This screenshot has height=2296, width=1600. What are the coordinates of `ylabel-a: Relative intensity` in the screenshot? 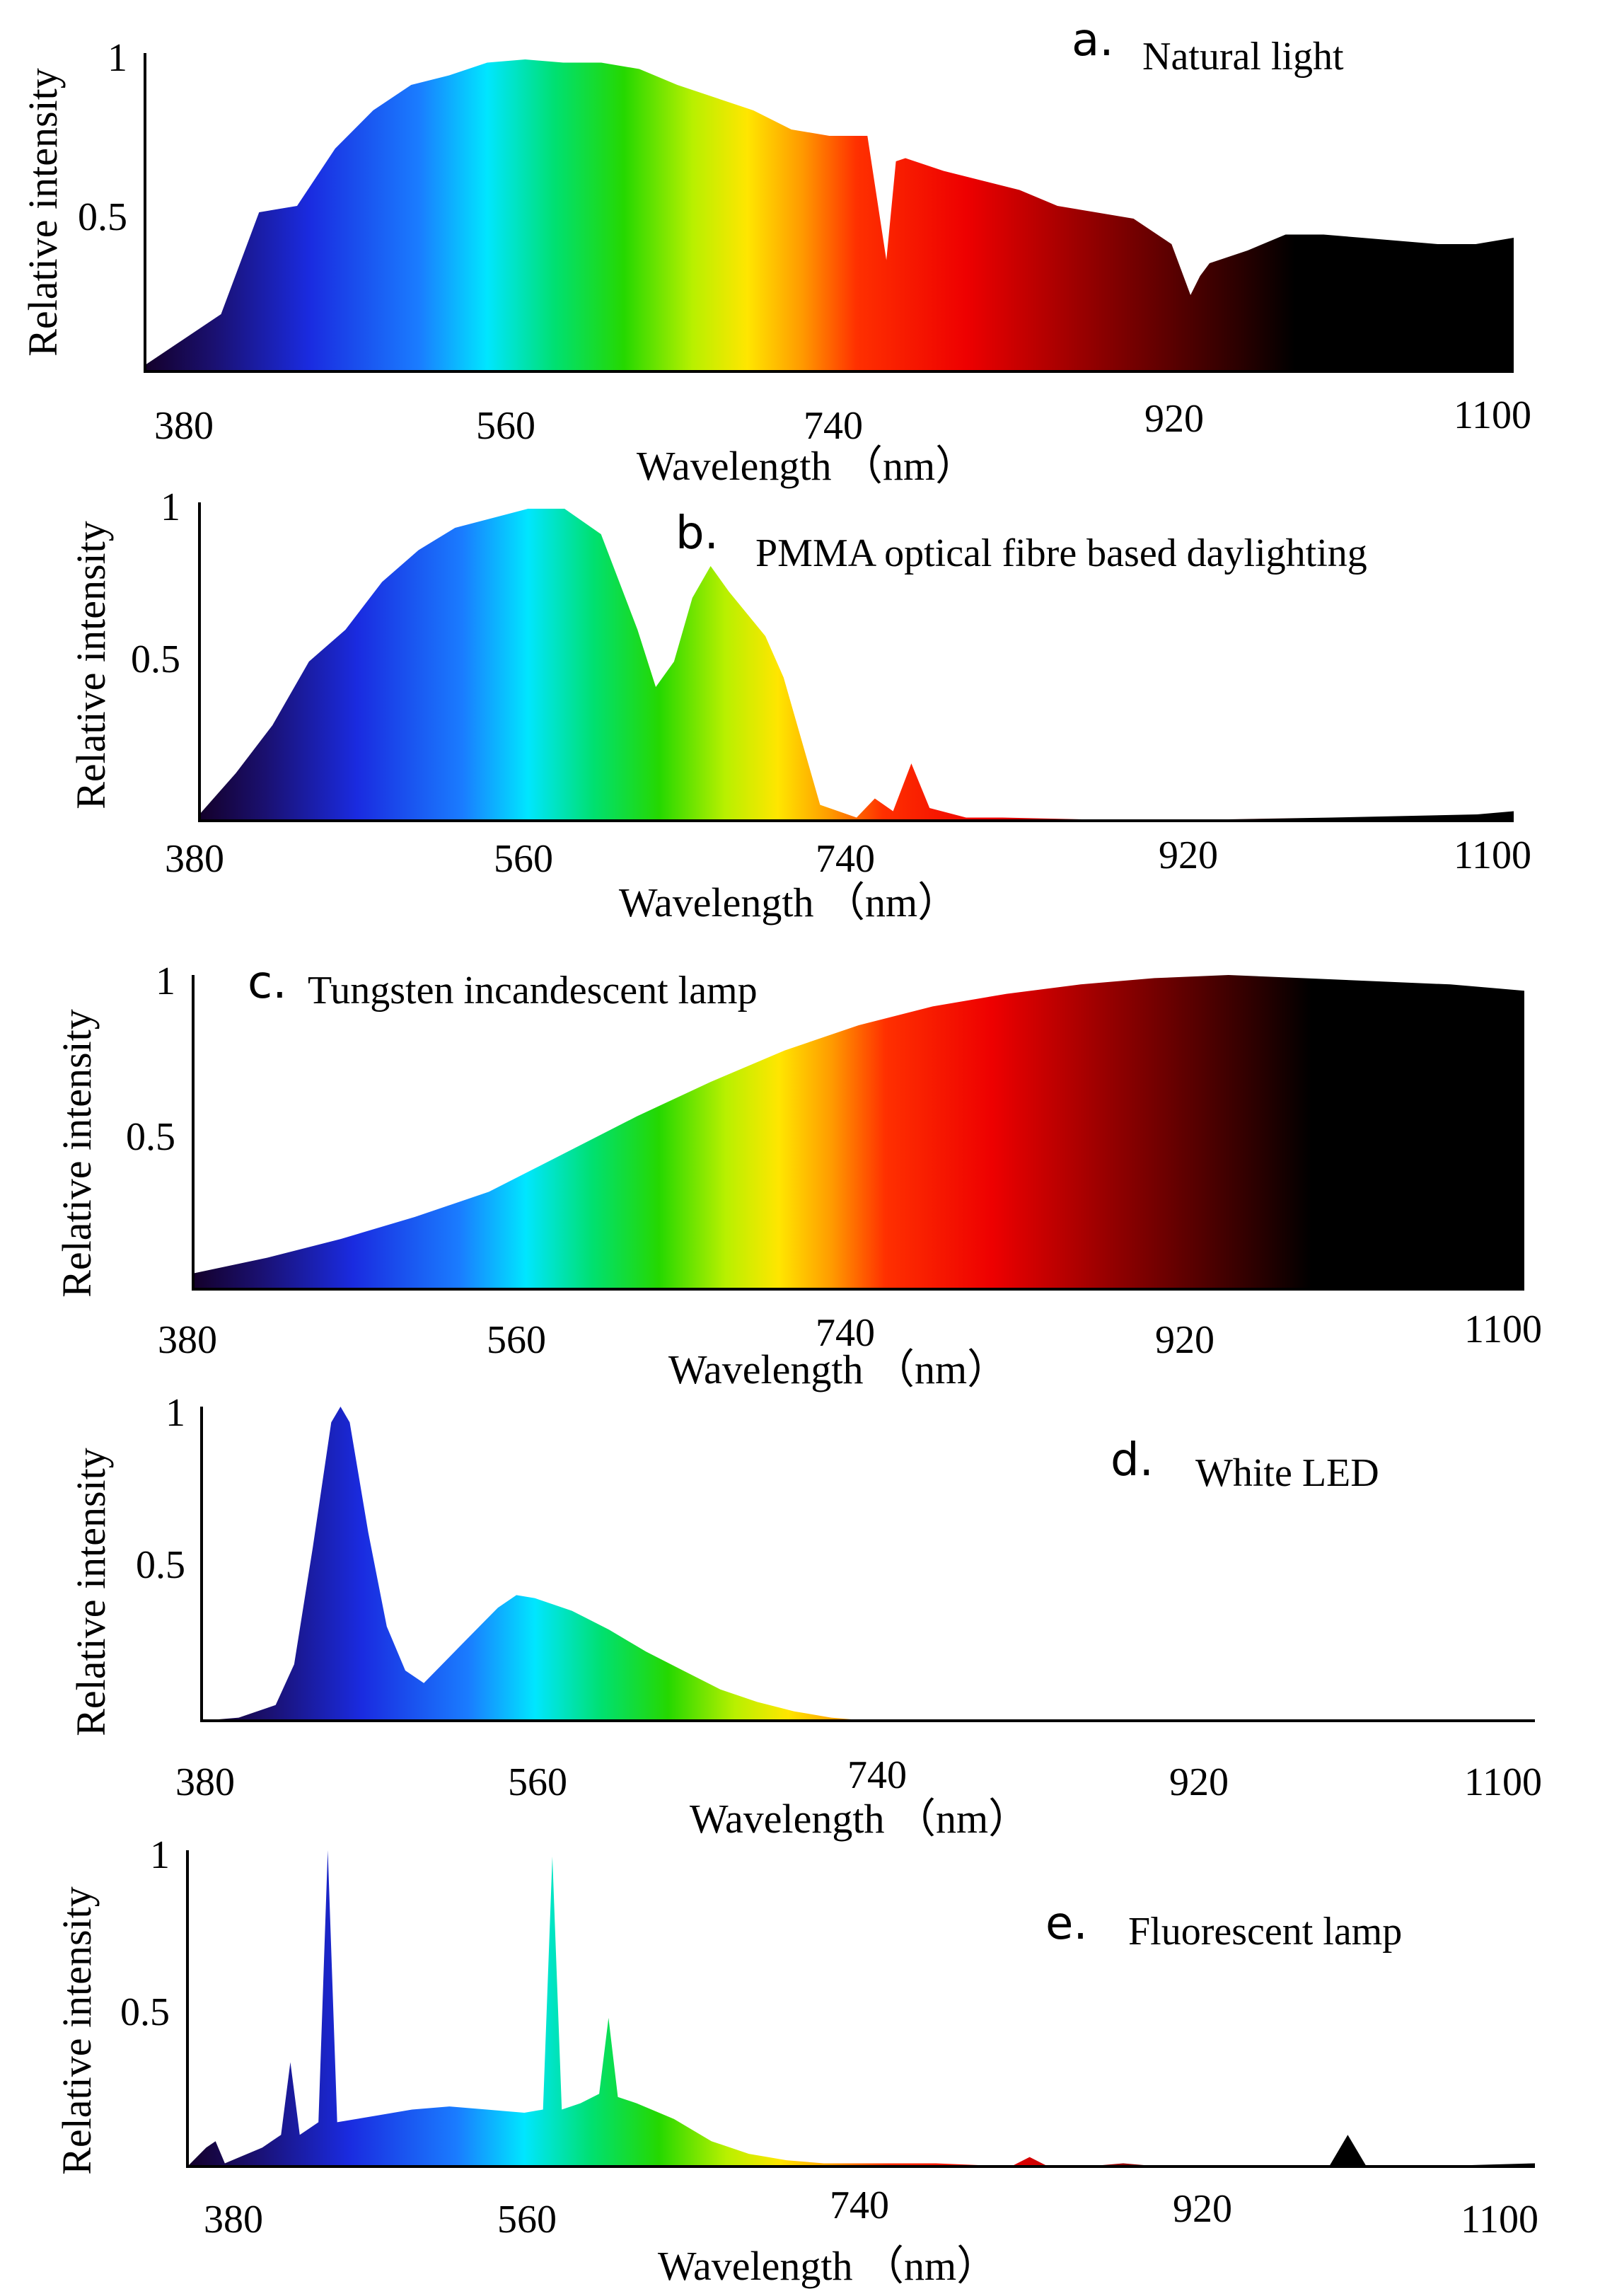 It's located at (43, 212).